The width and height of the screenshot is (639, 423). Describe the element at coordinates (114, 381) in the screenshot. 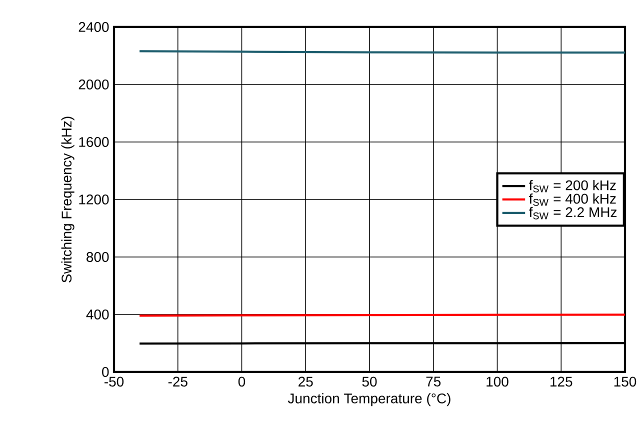

I see `x-tick-label: -50` at that location.